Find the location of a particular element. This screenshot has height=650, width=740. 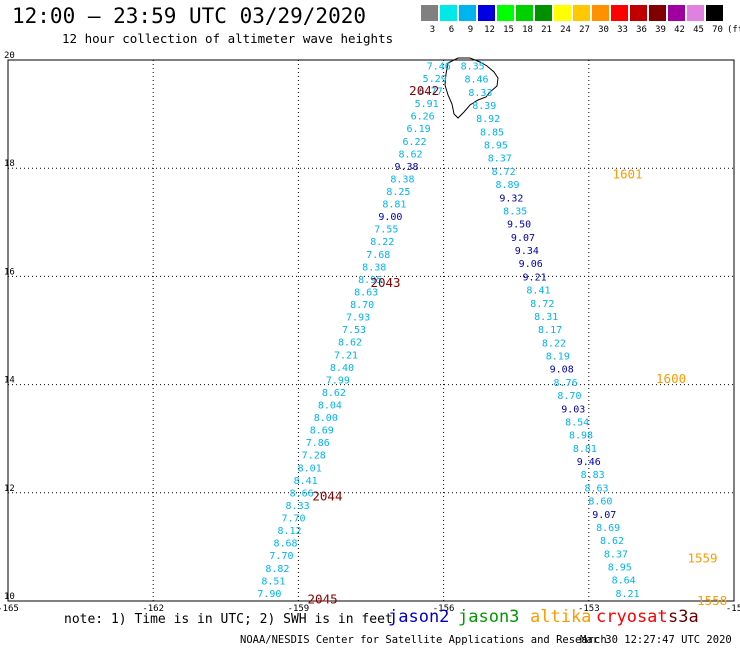

wave-height-value: 8.35 is located at coordinates (515, 211).